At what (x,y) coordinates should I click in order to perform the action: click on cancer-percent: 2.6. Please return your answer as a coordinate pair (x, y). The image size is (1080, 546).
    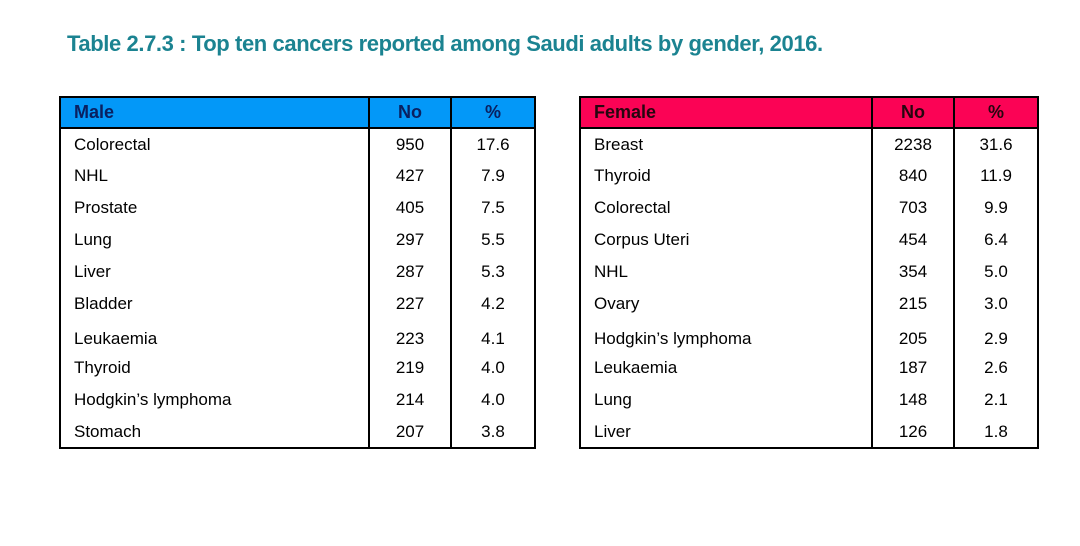
    Looking at the image, I should click on (995, 368).